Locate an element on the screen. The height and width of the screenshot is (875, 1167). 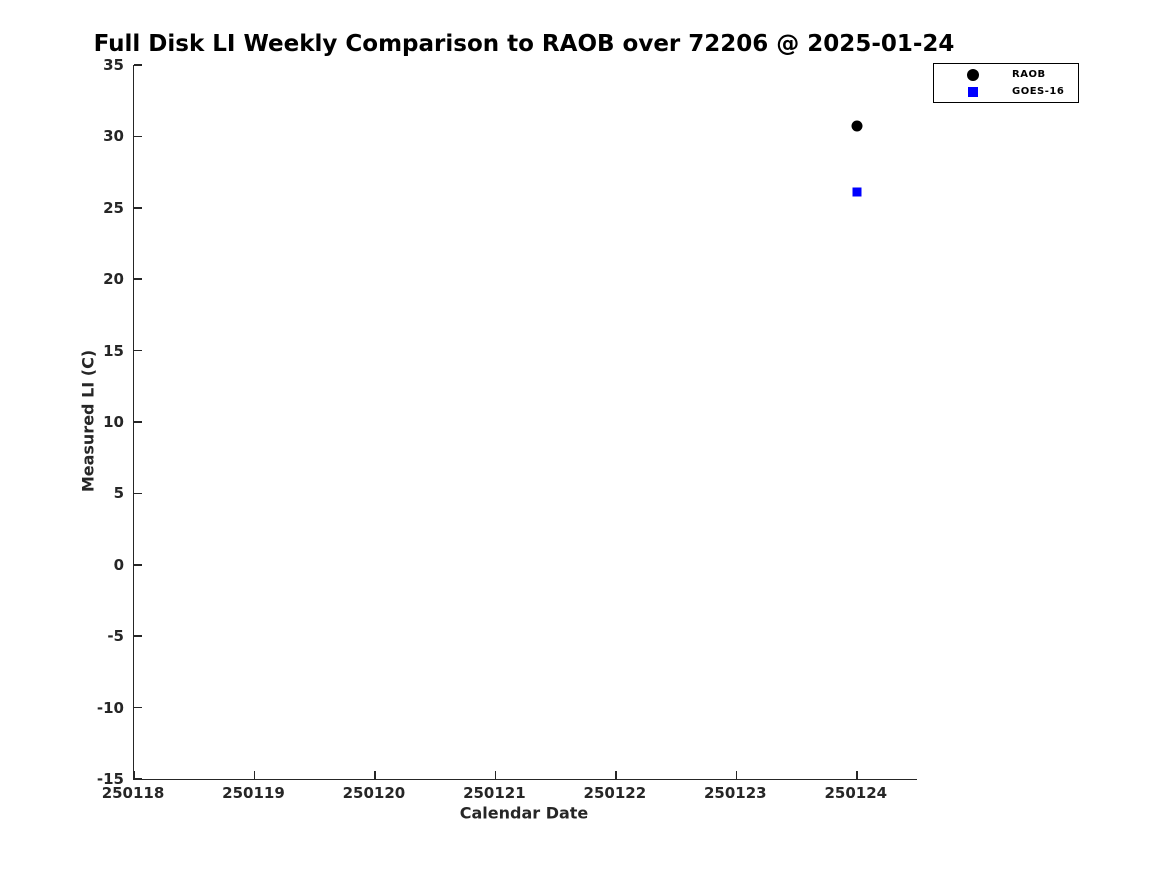
y-tick-label: 25 is located at coordinates (113, 207).